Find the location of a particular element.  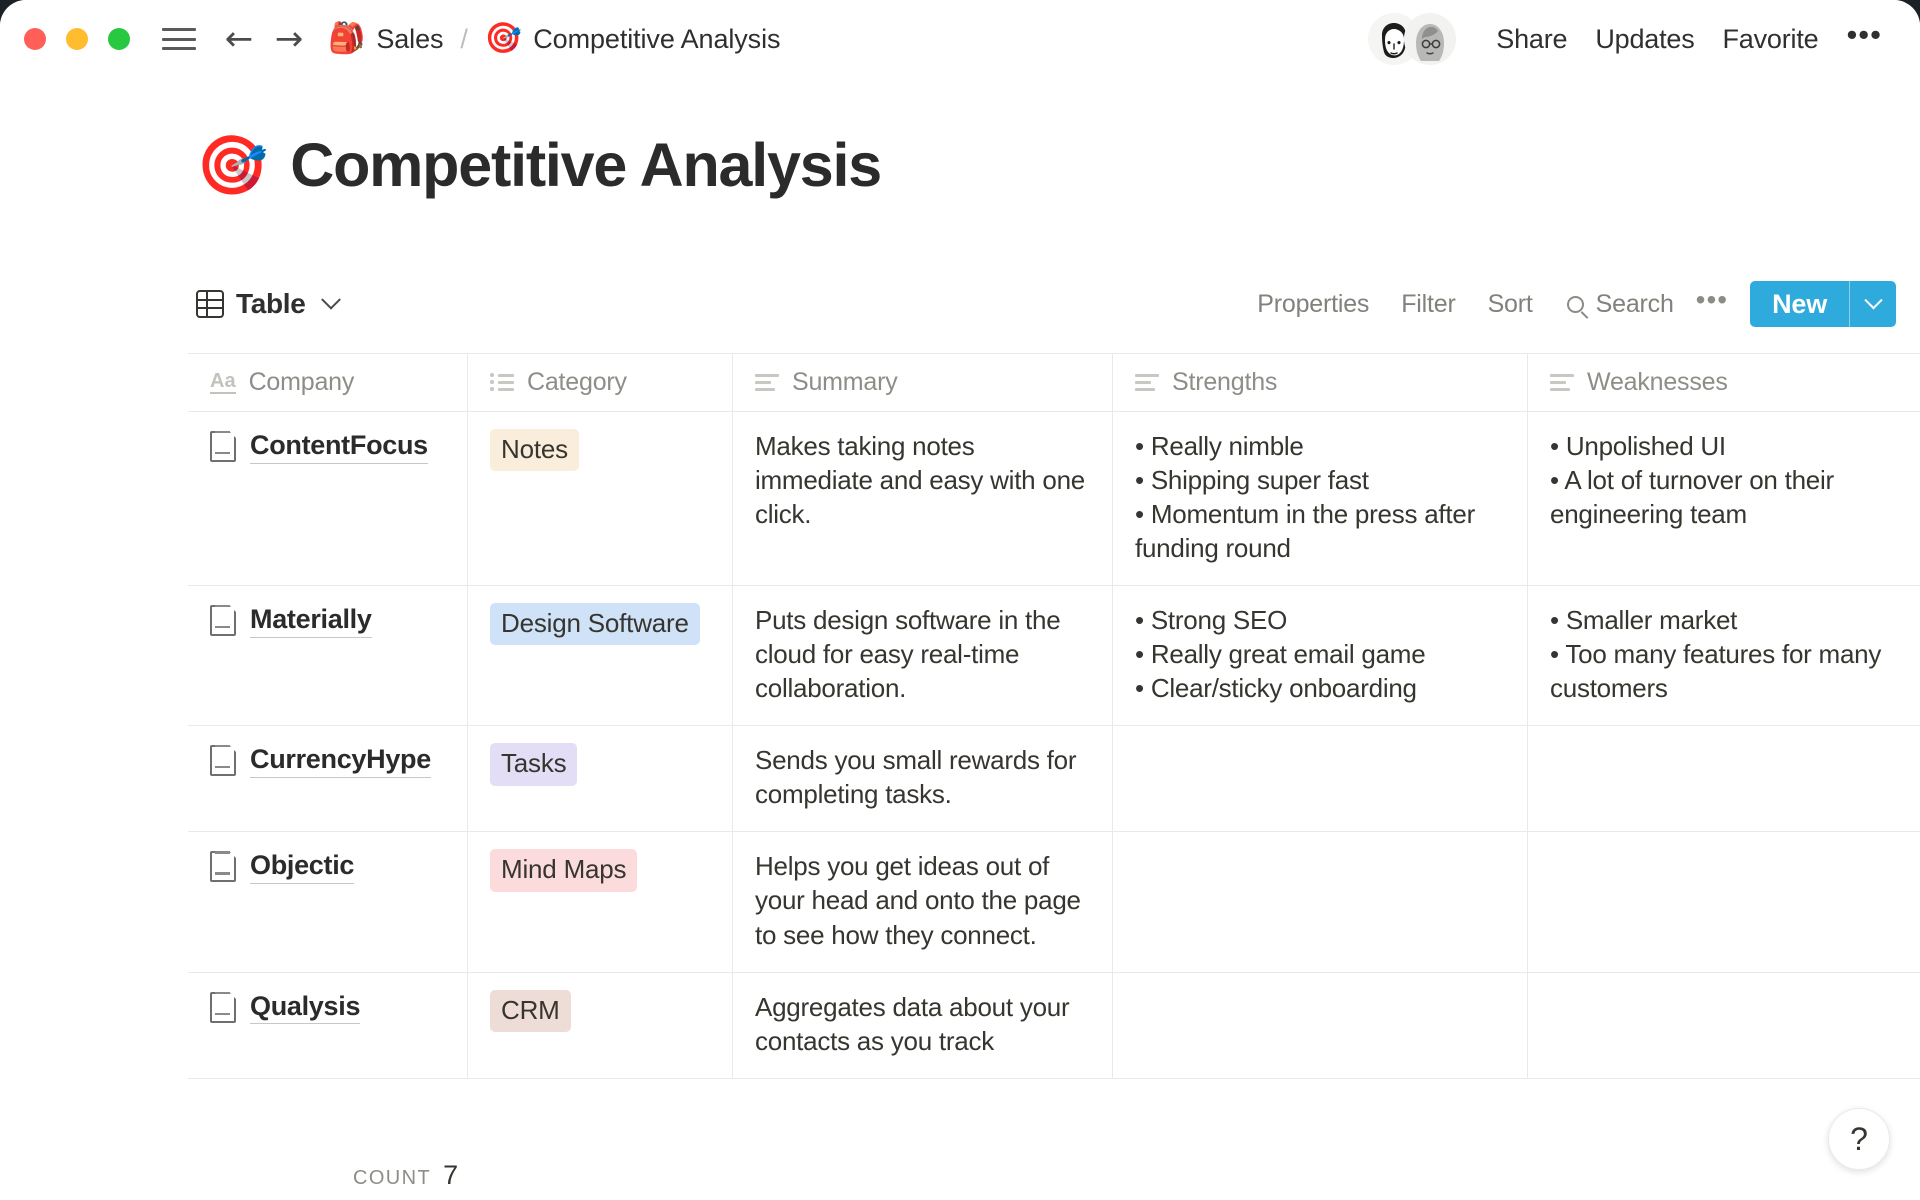

toolbar-actions: Properties Filter Sort Search ••• New is located at coordinates (1568, 304).